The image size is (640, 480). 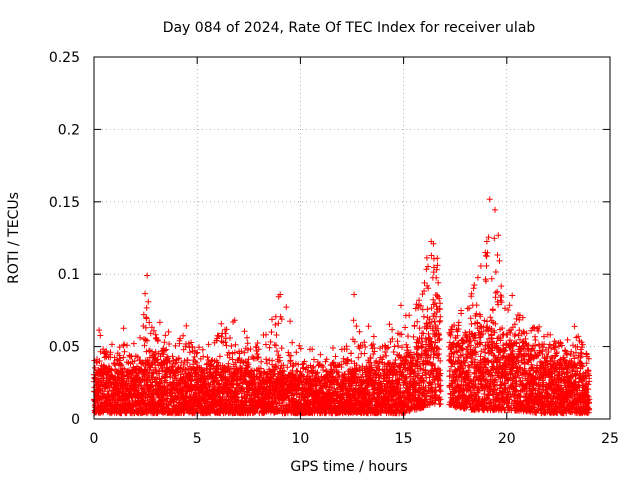 I want to click on x-tick-label: 25, so click(x=610, y=439).